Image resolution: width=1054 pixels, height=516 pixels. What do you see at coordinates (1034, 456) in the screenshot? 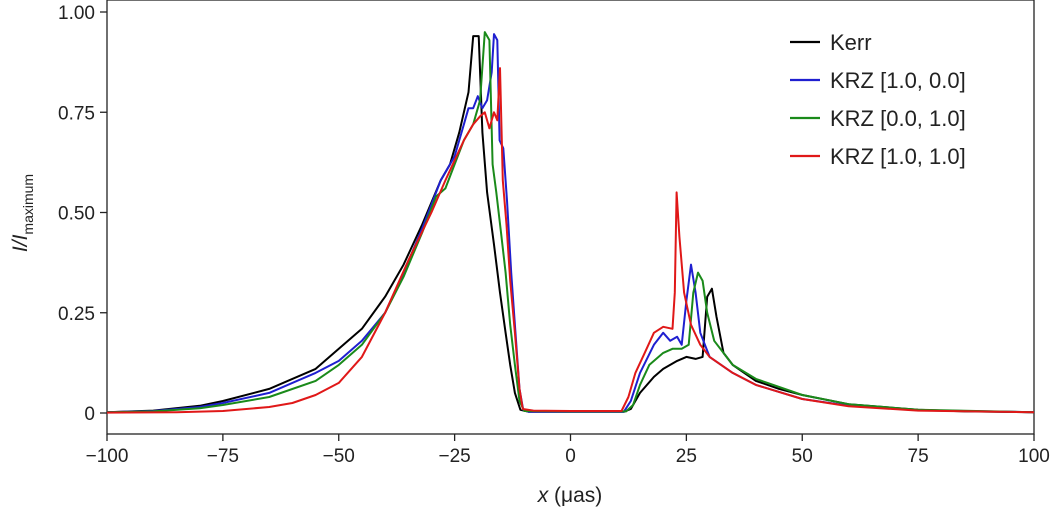
I see `x-tick-label: 100` at bounding box center [1034, 456].